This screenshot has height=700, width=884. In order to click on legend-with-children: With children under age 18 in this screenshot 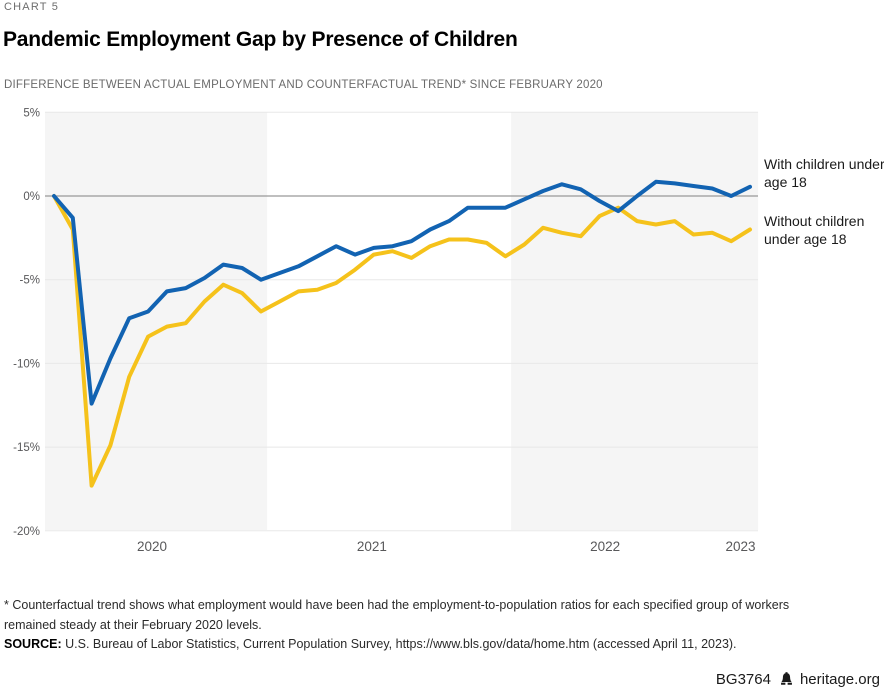, I will do `click(824, 173)`.